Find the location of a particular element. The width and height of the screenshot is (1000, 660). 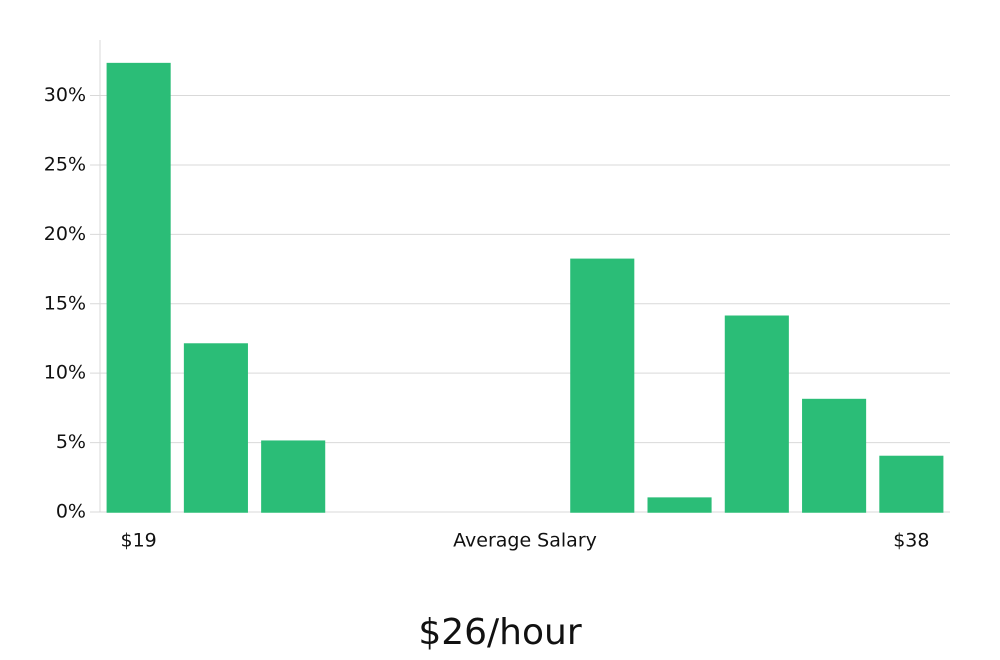

y-tick-label: 20% is located at coordinates (65, 234).